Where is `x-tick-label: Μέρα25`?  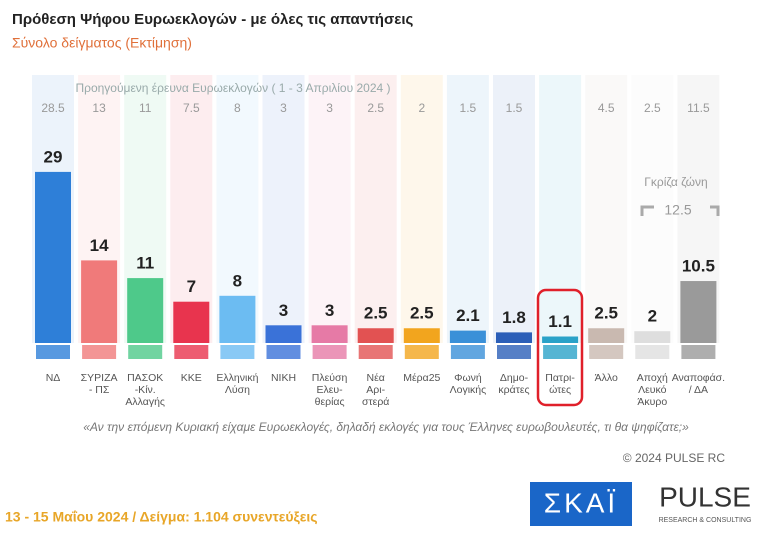 x-tick-label: Μέρα25 is located at coordinates (421, 378).